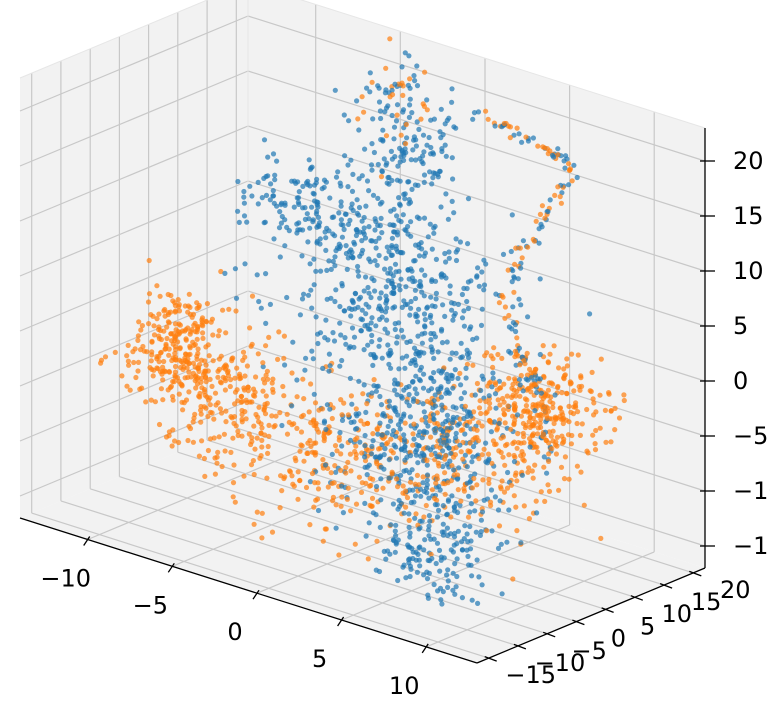 The height and width of the screenshot is (716, 770). Describe the element at coordinates (490, 658) in the screenshot. I see `y-tick-tick` at that location.